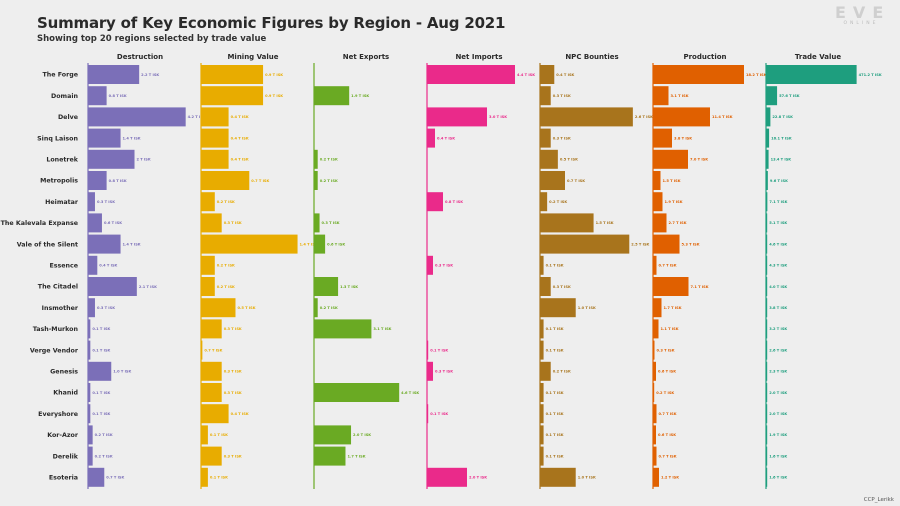 The image size is (900, 506). What do you see at coordinates (666, 350) in the screenshot?
I see `data-label-production-verge-vendor: 0.3 T ISK` at bounding box center [666, 350].